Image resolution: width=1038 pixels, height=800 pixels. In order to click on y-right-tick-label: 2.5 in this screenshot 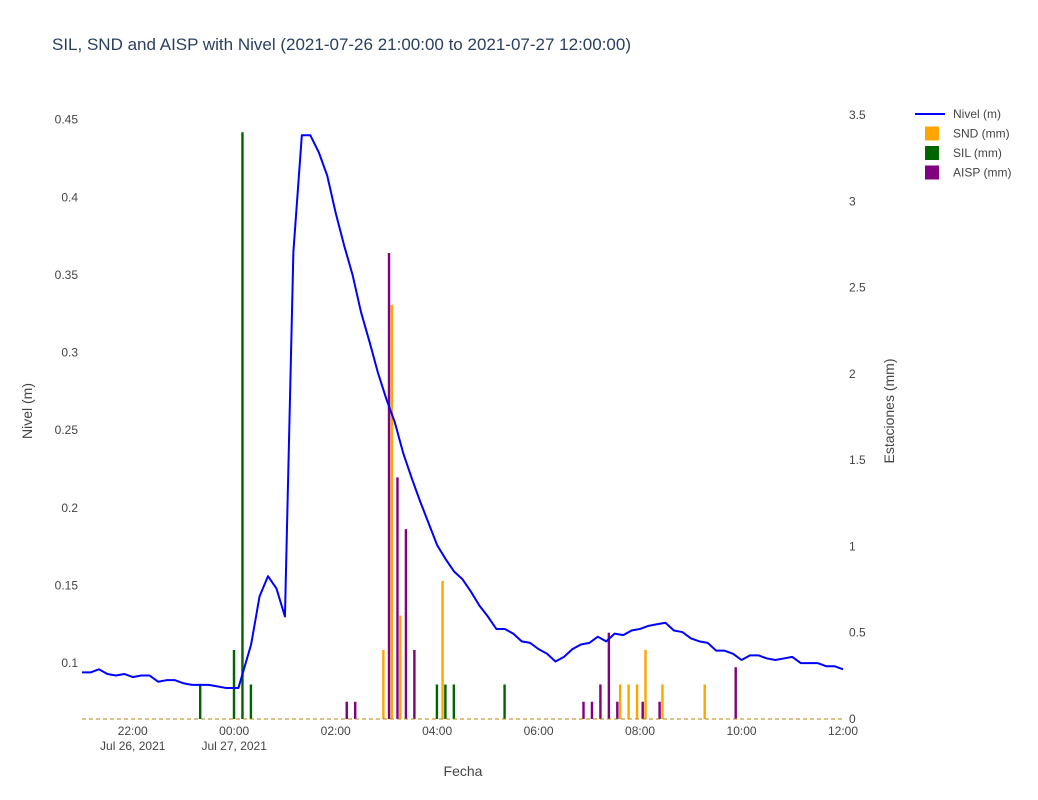, I will do `click(857, 288)`.